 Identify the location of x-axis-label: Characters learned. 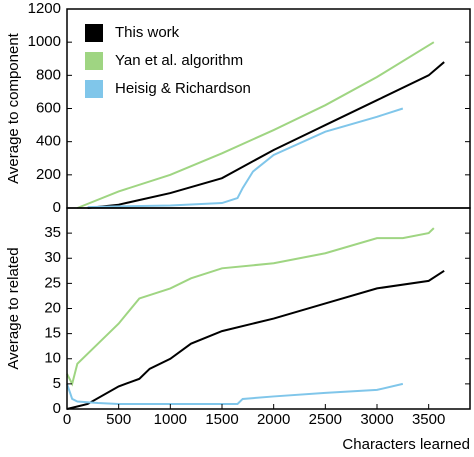
(406, 444).